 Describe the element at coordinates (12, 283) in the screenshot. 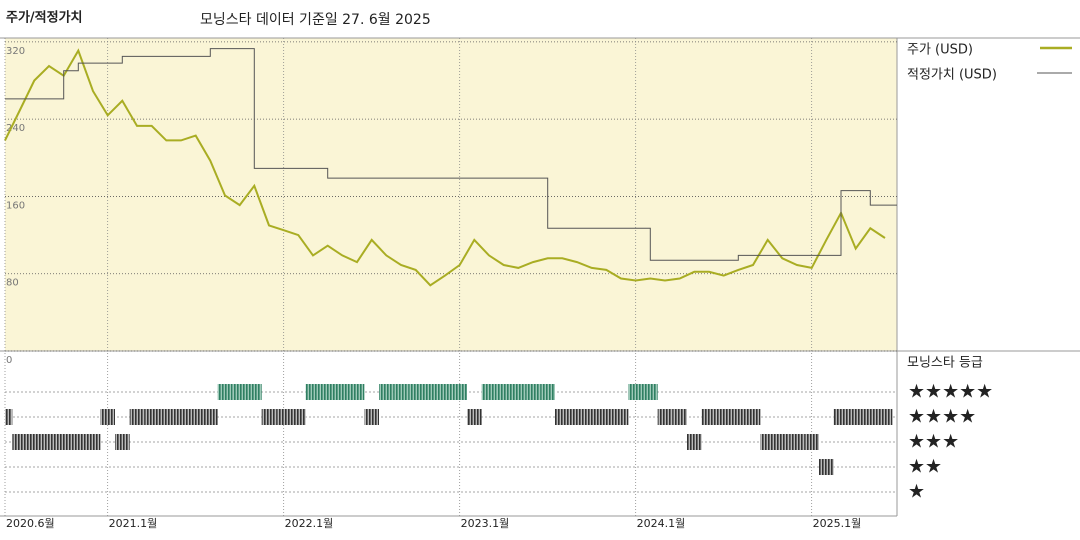

I see `y-tick-label: 80` at that location.